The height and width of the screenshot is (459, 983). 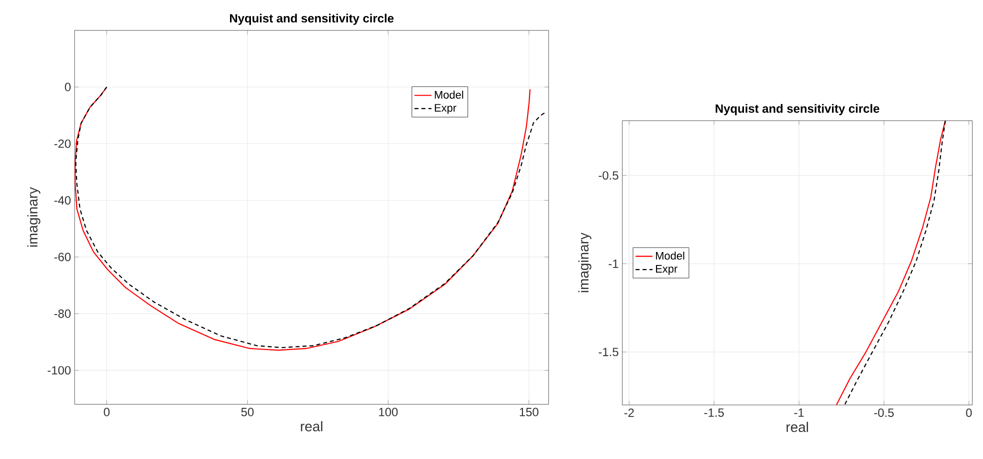 I want to click on y-tick-label: -40, so click(x=62, y=200).